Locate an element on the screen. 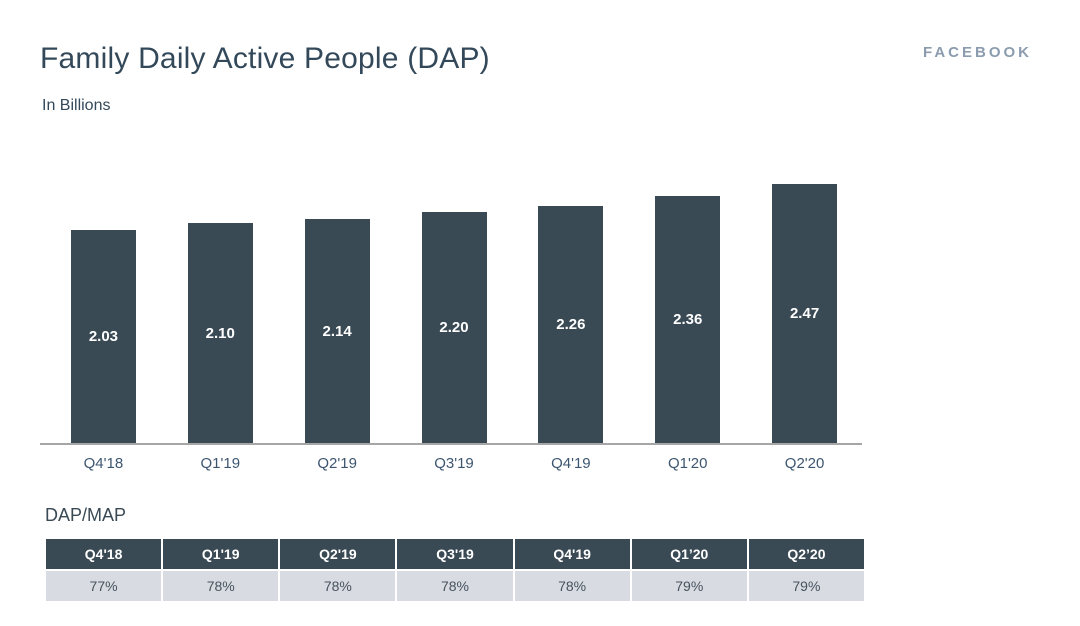 This screenshot has width=1080, height=626. bar-Q2'19: 2.14 is located at coordinates (337, 331).